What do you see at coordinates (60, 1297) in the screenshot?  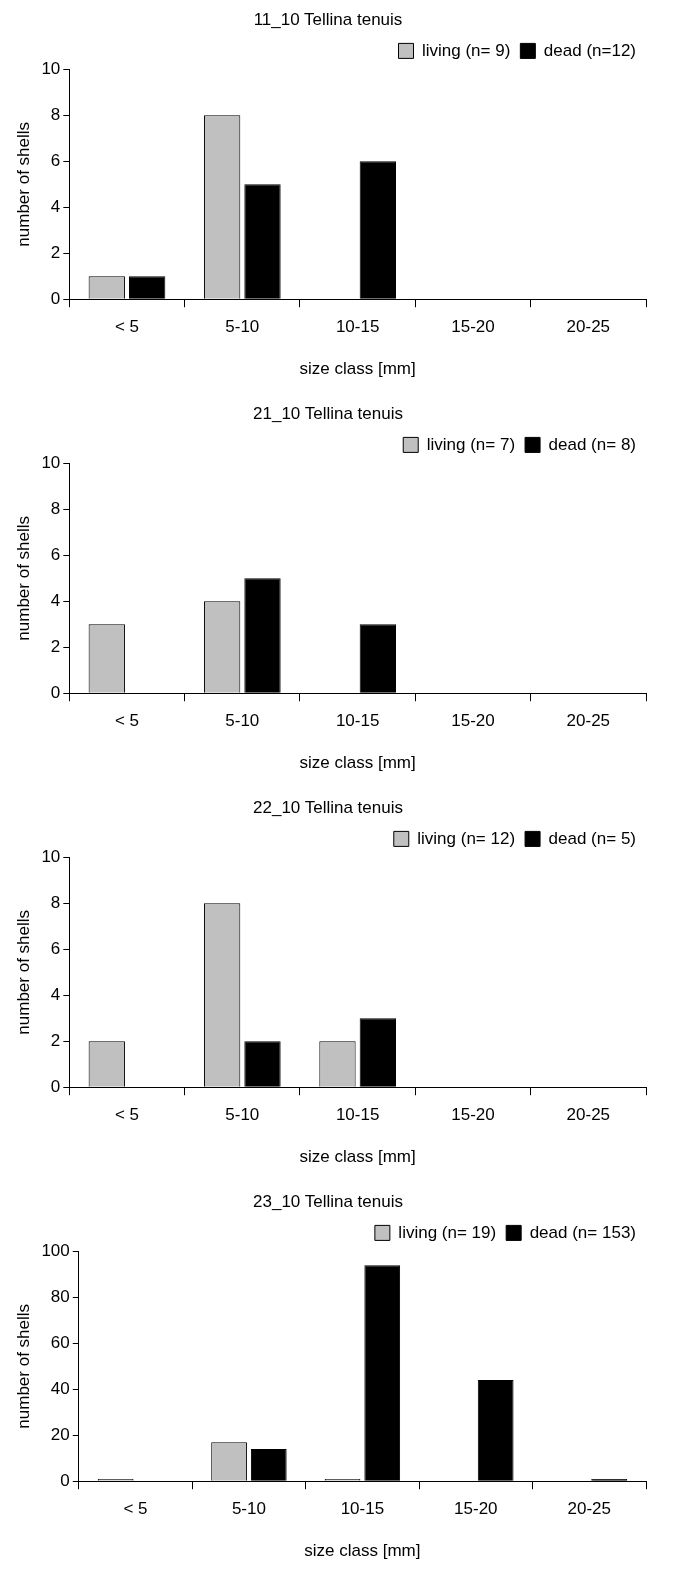 I see `y-tick-label: 80` at bounding box center [60, 1297].